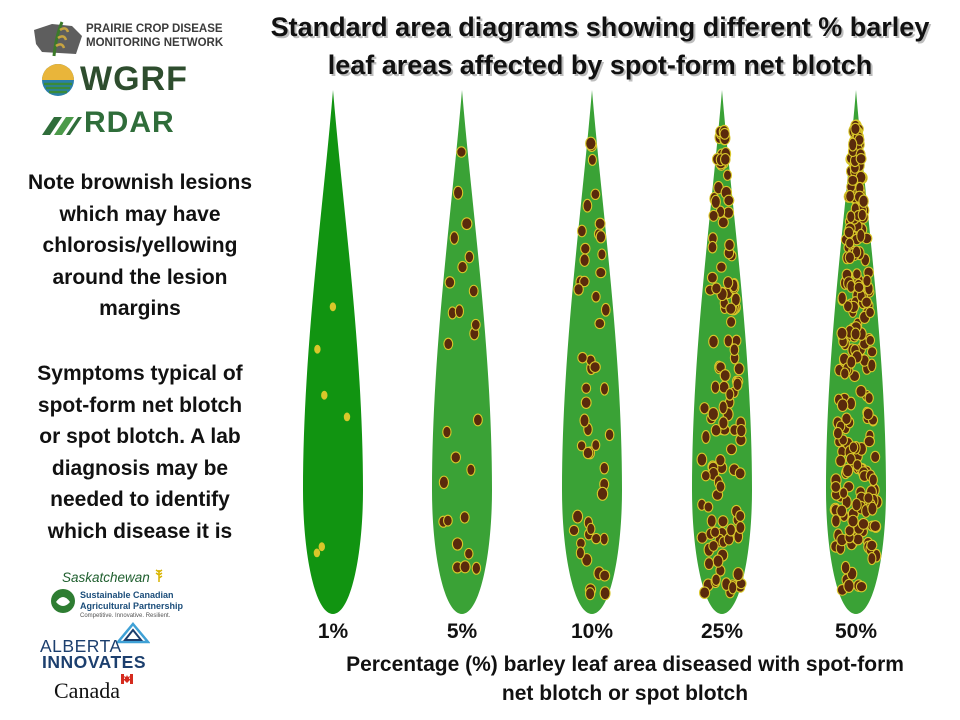  I want to click on rdar-logo: RDAR, so click(130, 126).